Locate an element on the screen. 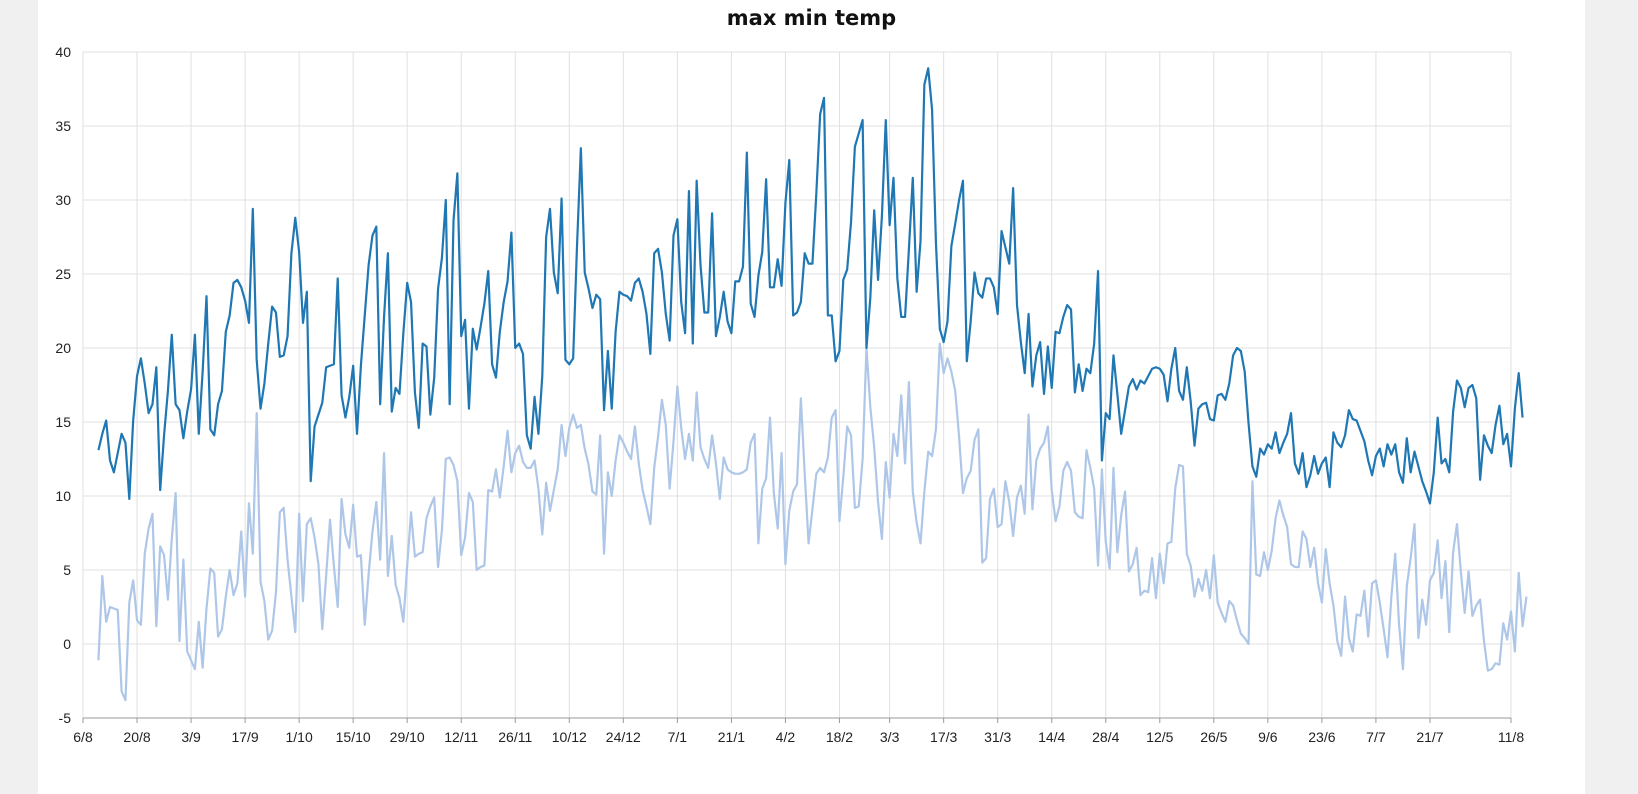 The height and width of the screenshot is (794, 1638). y-tick-label: 30 is located at coordinates (63, 200).